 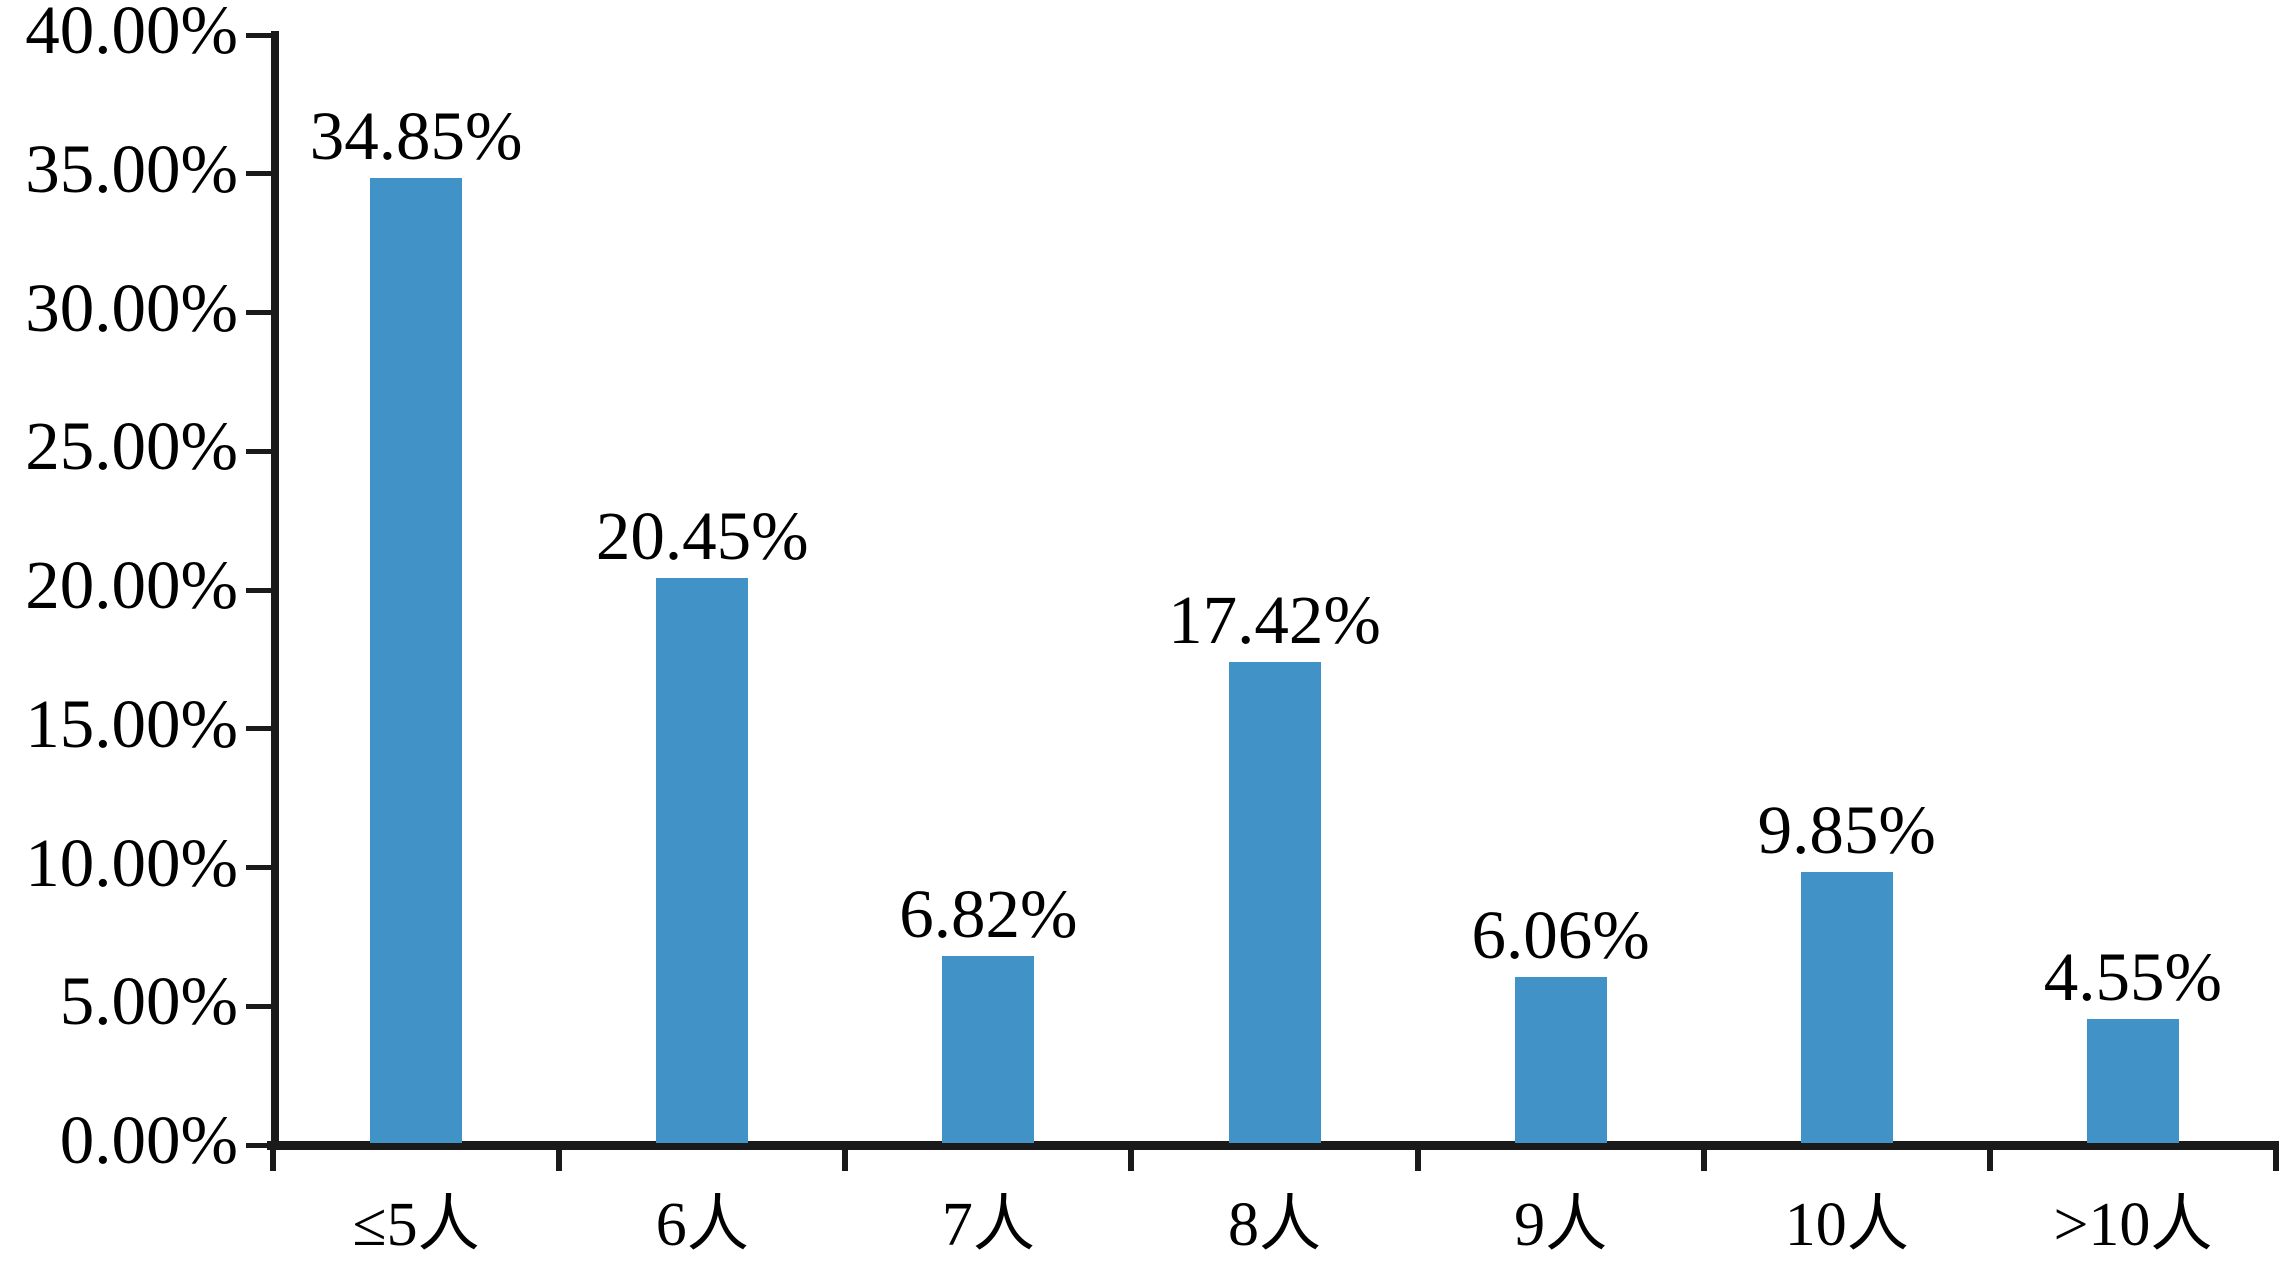 What do you see at coordinates (131, 168) in the screenshot?
I see `y-tick-label: 35.00%` at bounding box center [131, 168].